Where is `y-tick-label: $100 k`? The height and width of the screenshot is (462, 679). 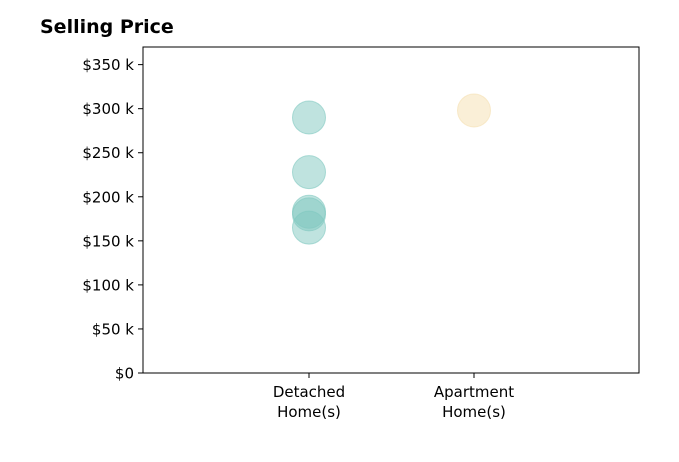
y-tick-label: $100 k is located at coordinates (108, 285).